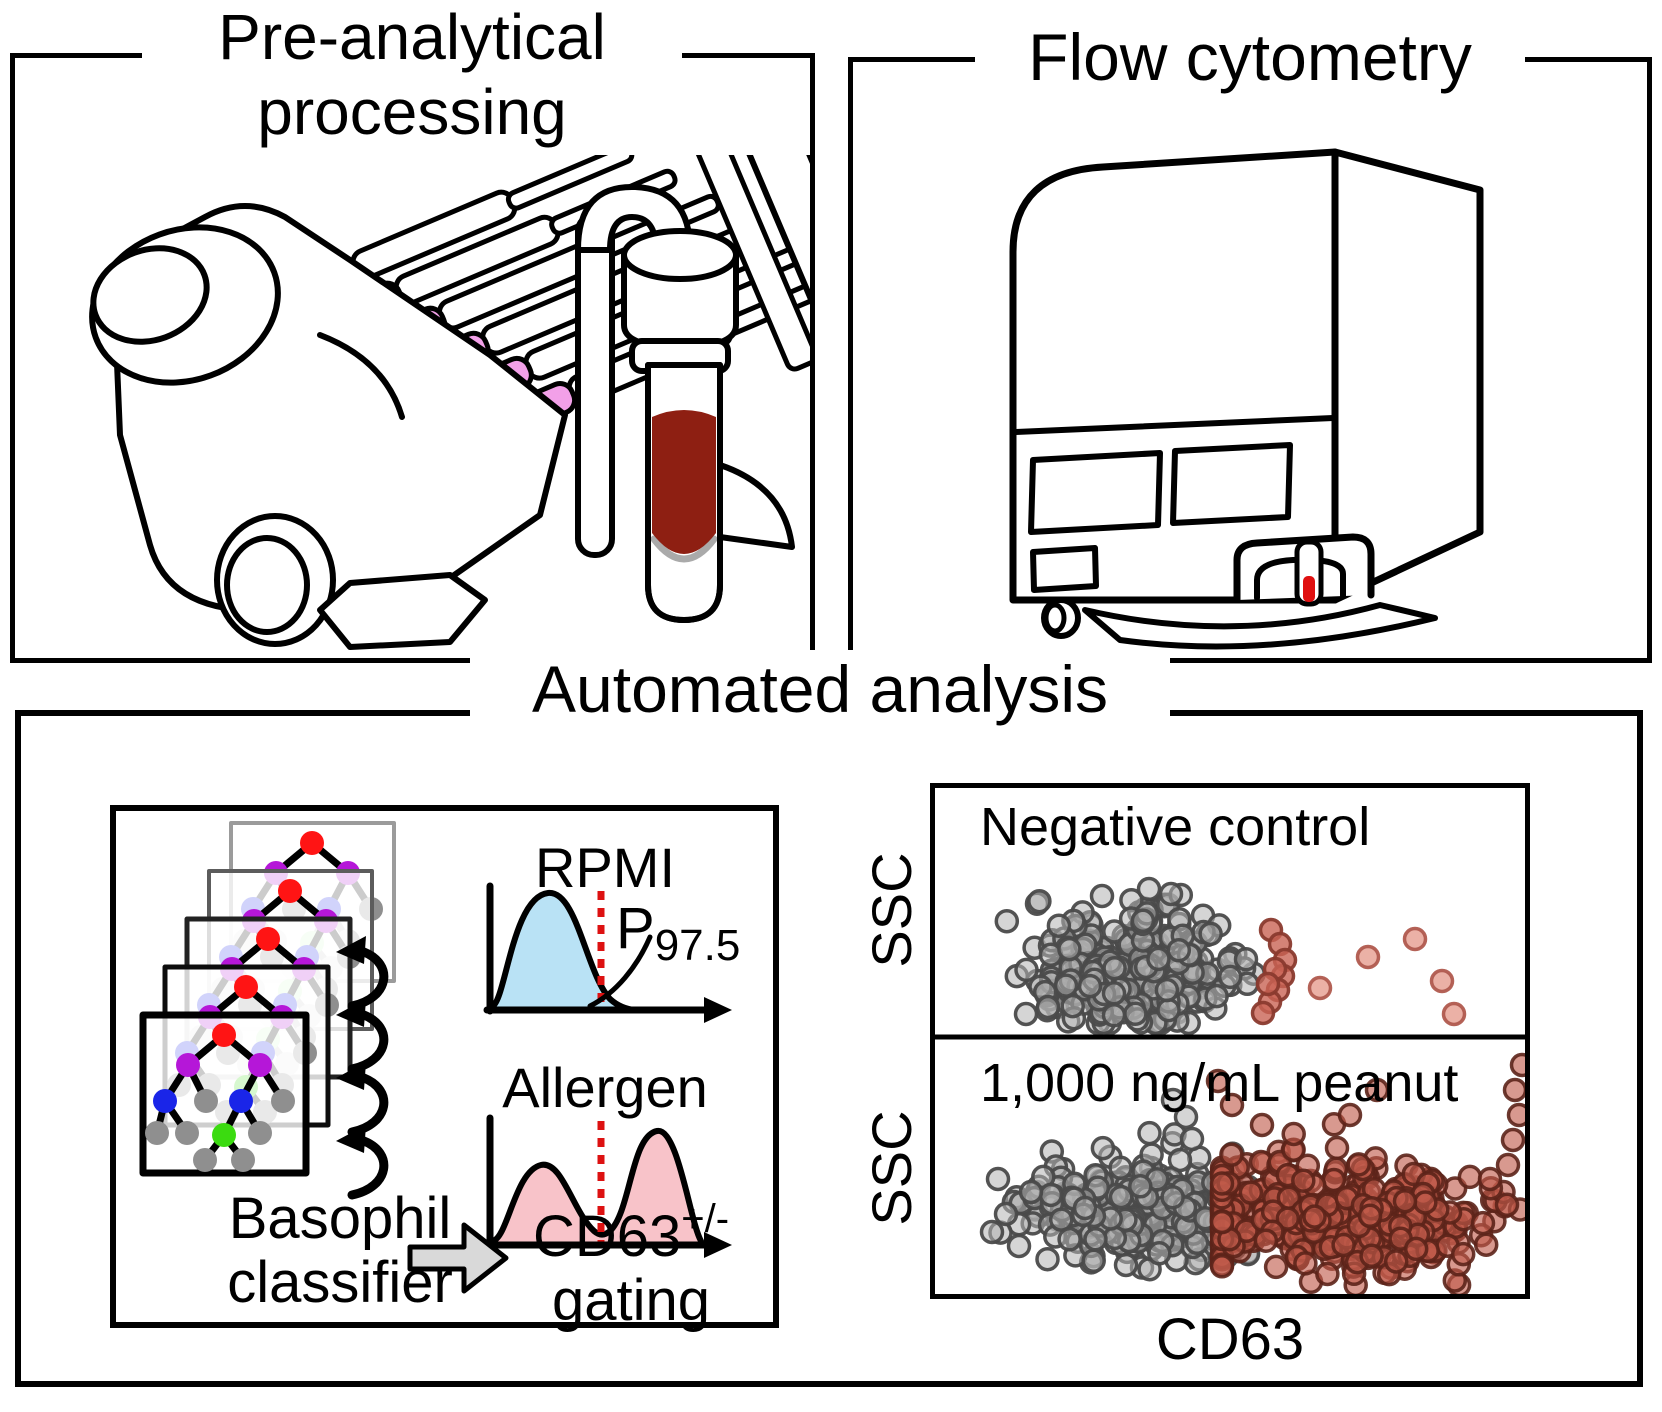 This screenshot has height=1412, width=1662. Describe the element at coordinates (697, 945) in the screenshot. I see `percentile-value: 97.5` at that location.